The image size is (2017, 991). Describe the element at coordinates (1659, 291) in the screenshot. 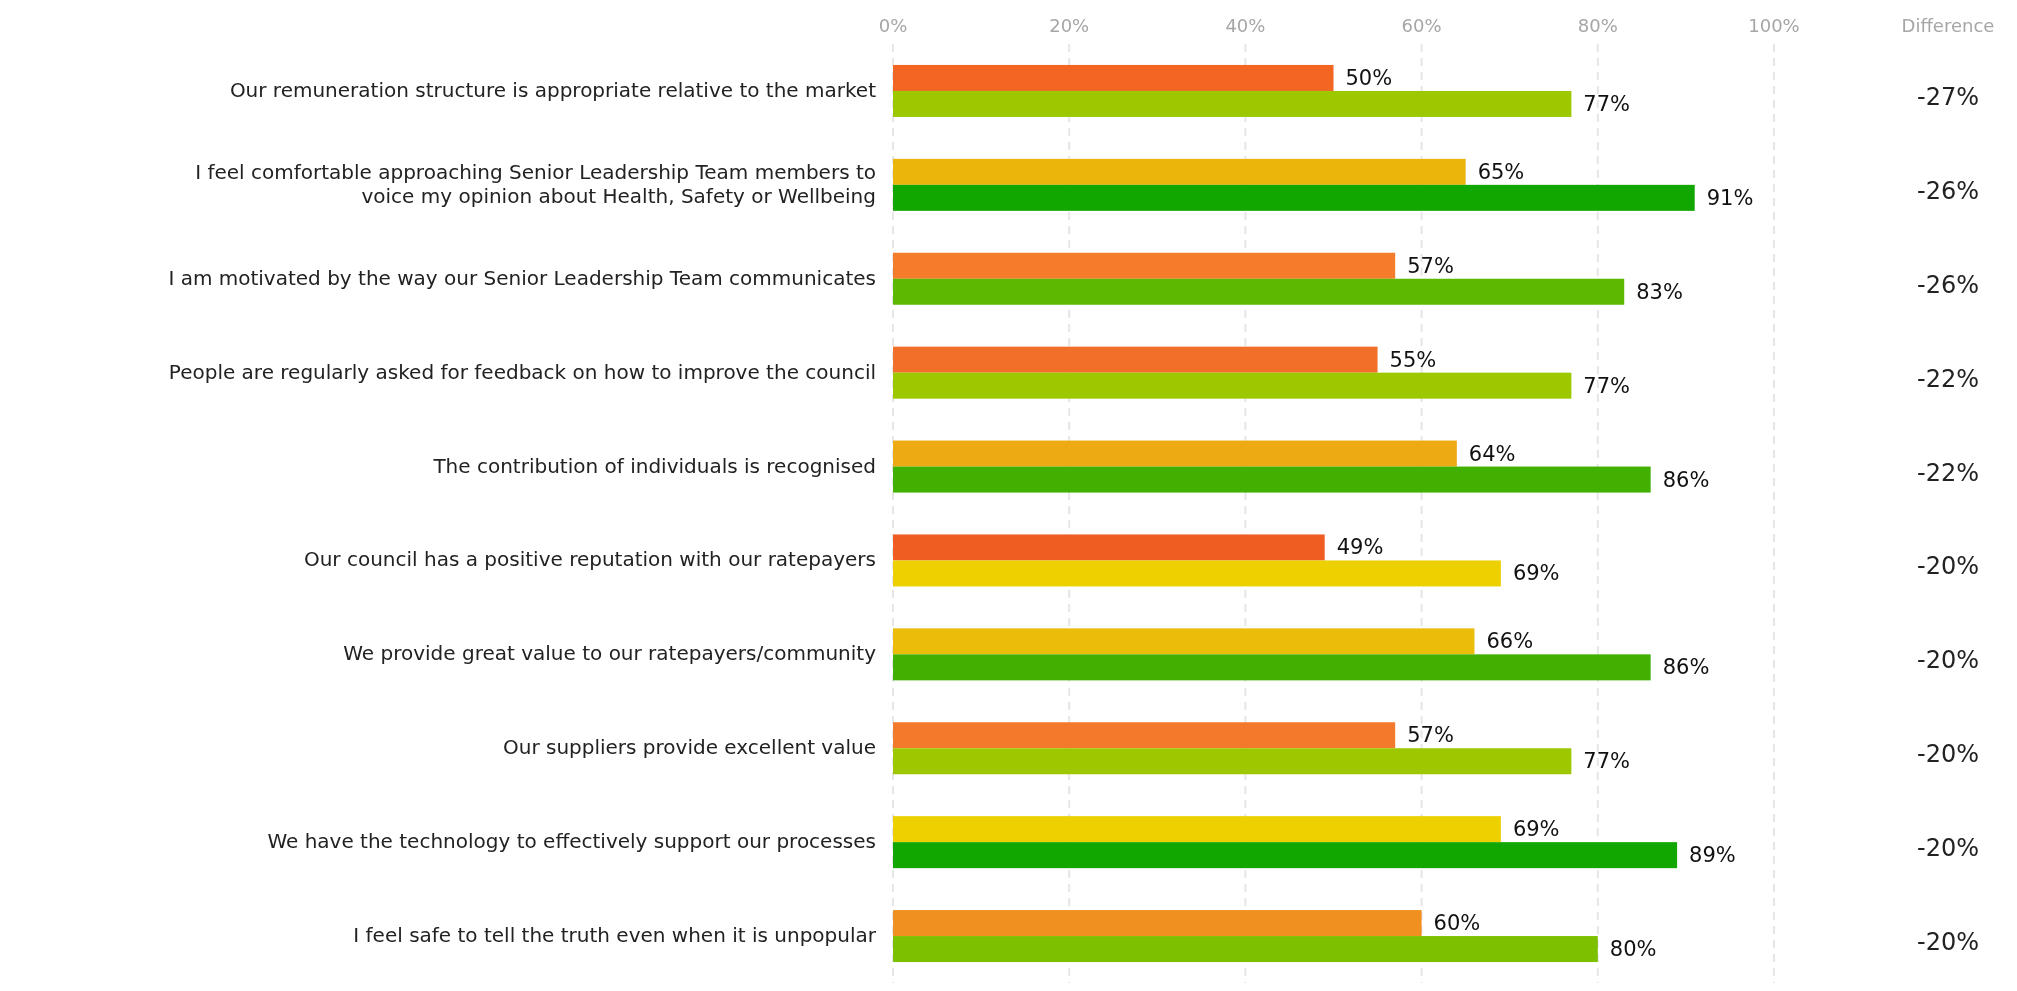

I see `data-label: 83%` at that location.